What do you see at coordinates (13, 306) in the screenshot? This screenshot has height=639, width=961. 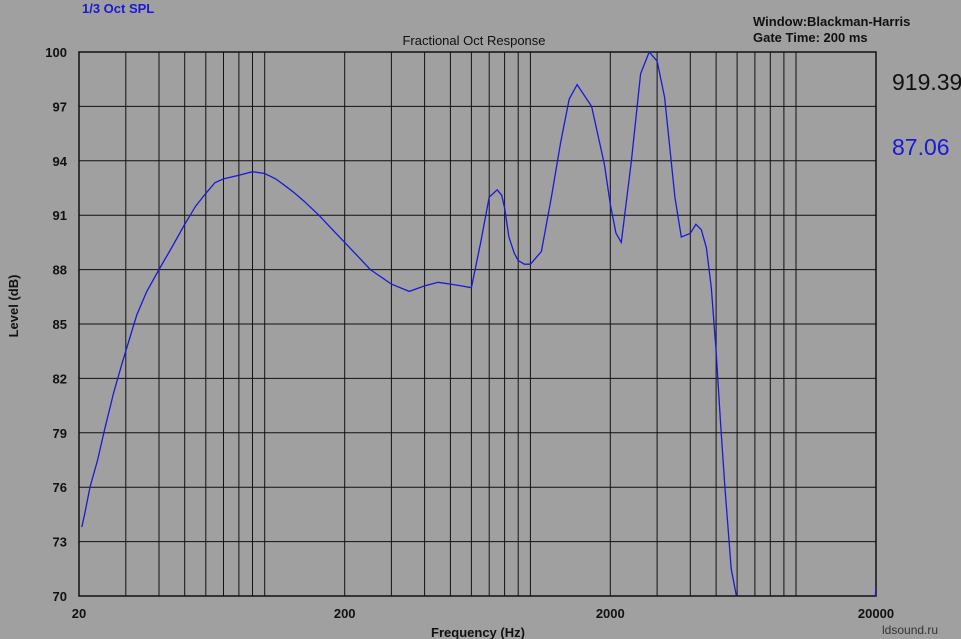 I see `y-axis-label: Level (dB)` at bounding box center [13, 306].